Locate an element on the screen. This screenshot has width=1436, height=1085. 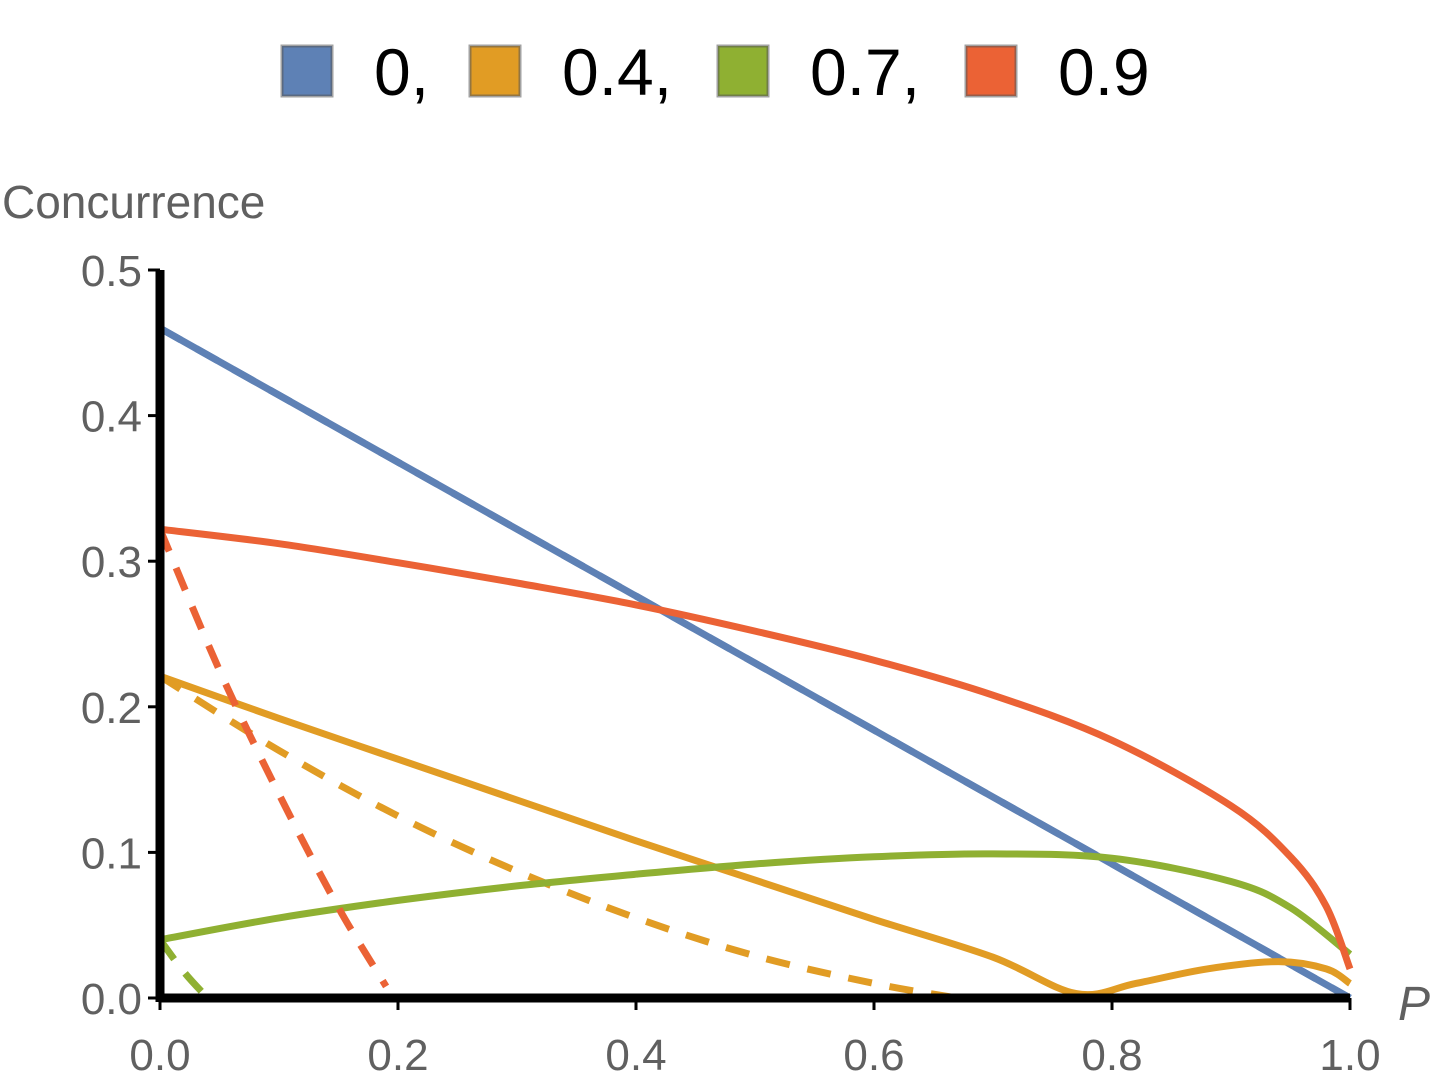
y-tick-label: 0.1 is located at coordinates (111, 853).